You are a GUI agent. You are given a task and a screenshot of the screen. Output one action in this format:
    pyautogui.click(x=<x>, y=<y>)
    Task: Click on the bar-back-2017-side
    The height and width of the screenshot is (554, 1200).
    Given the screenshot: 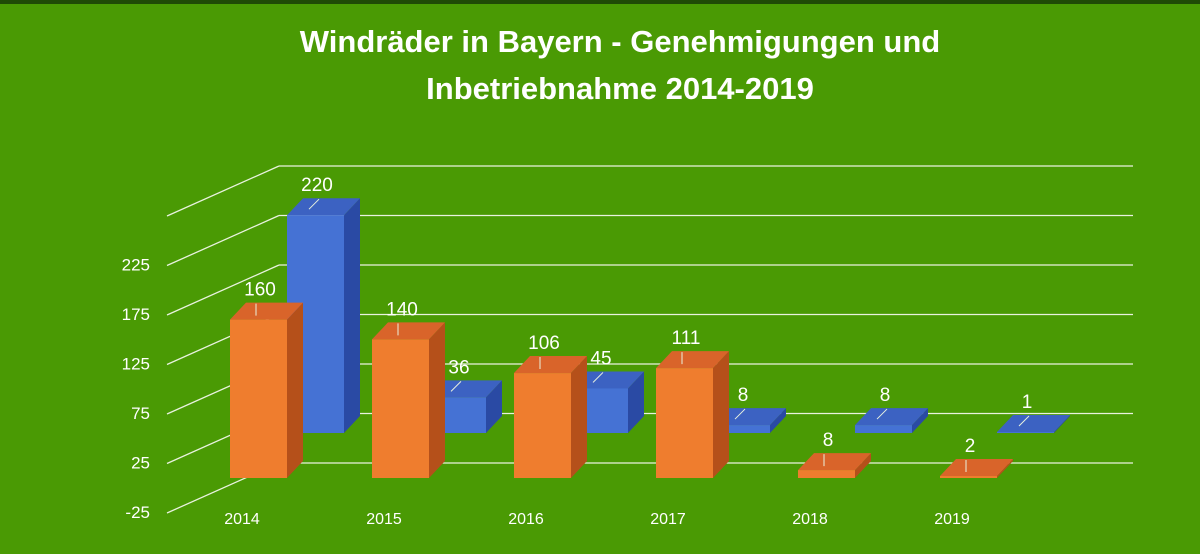 What is the action you would take?
    pyautogui.click(x=778, y=420)
    